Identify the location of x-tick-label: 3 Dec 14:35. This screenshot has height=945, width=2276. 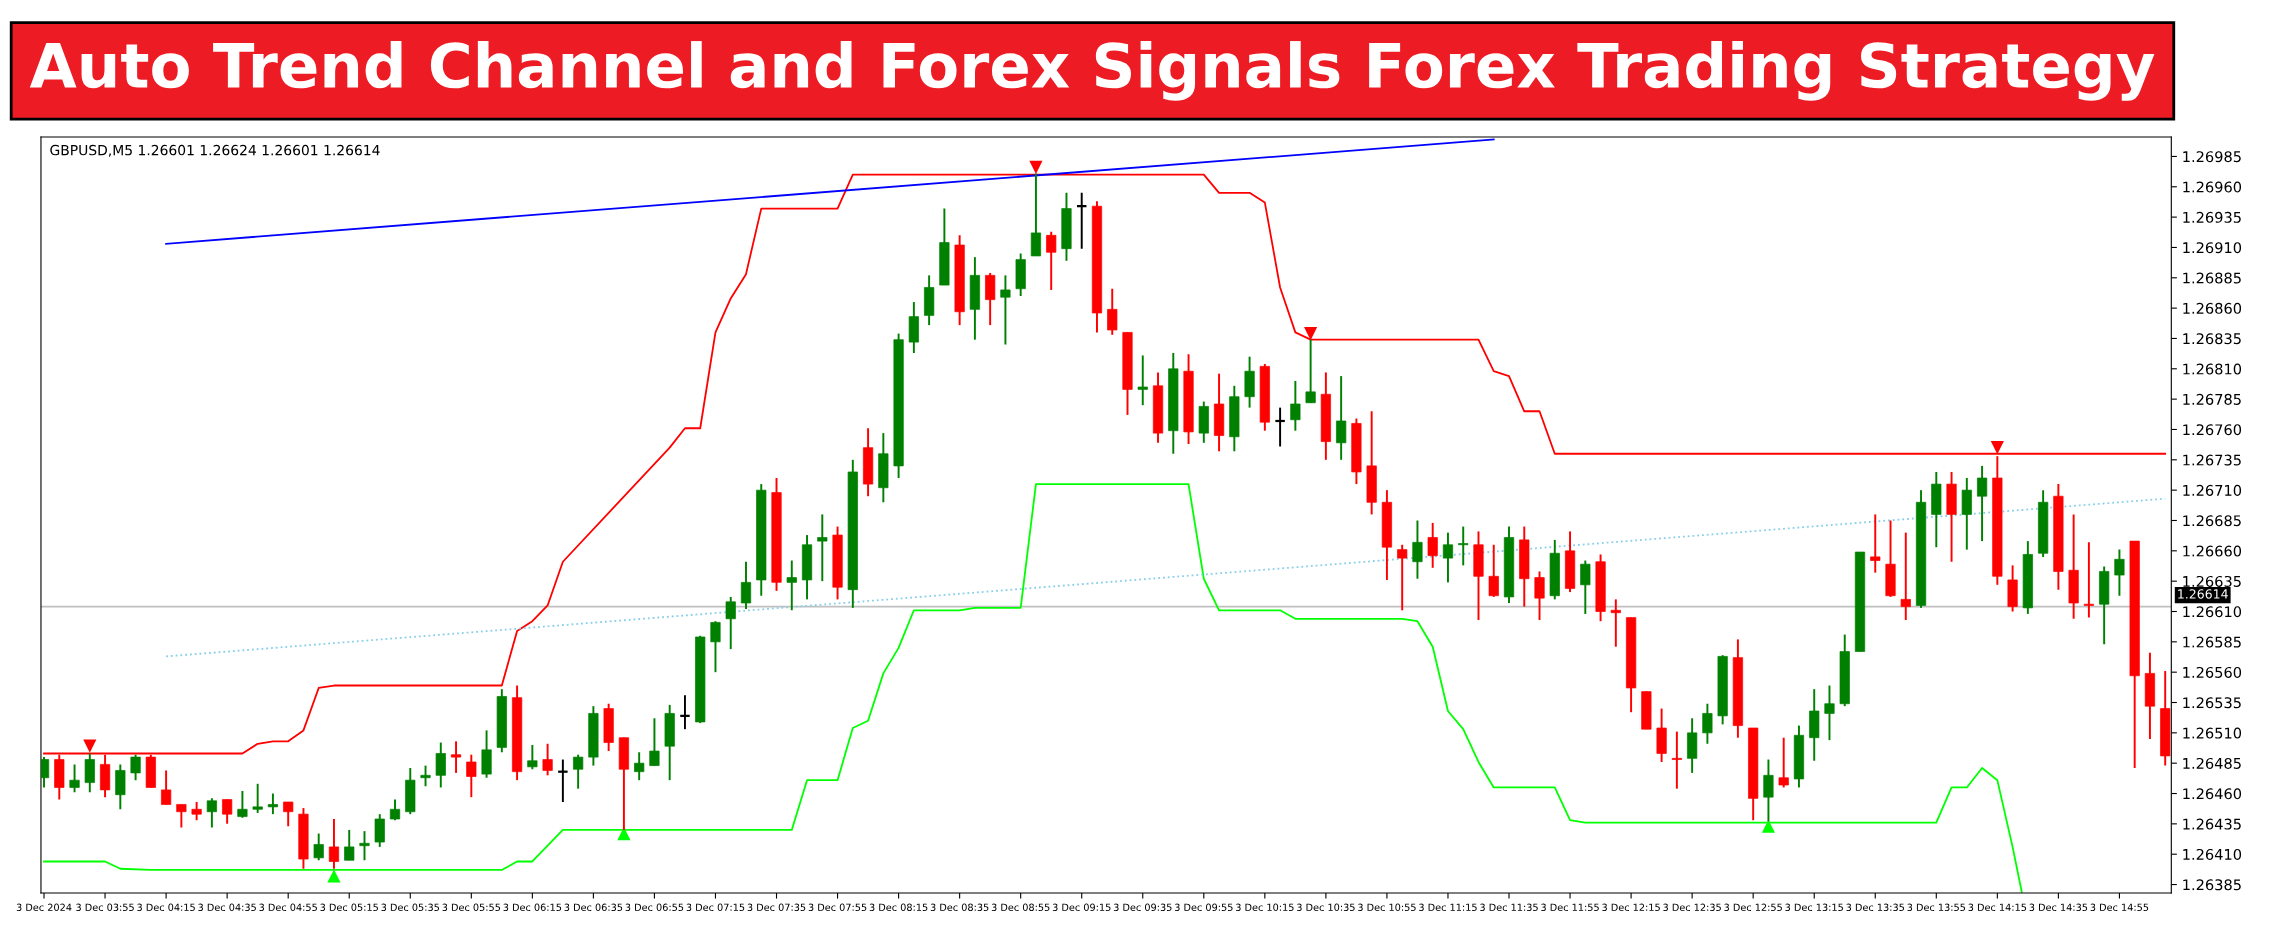
(2058, 907).